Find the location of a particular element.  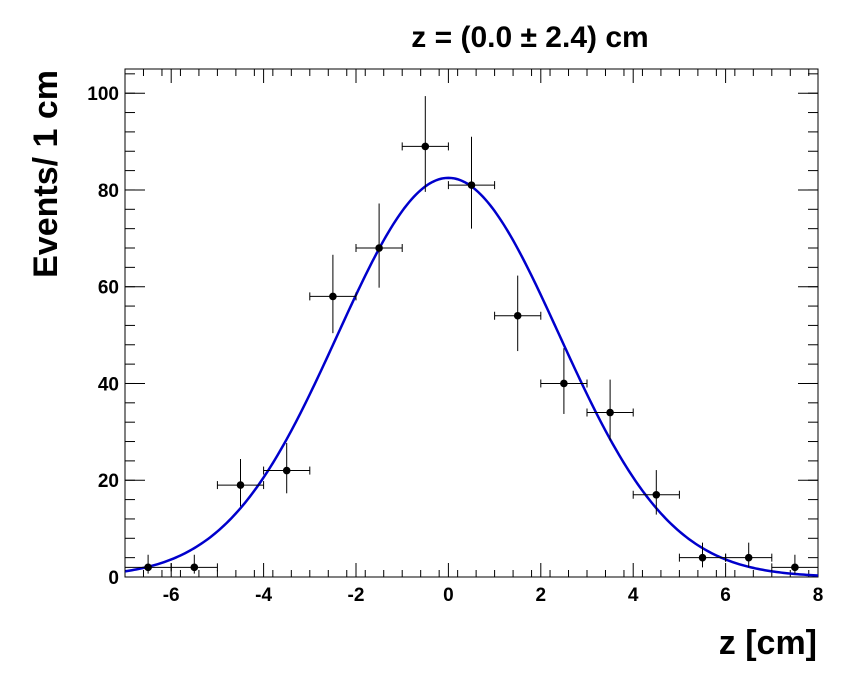

y-tick-label: 80 is located at coordinates (108, 191).